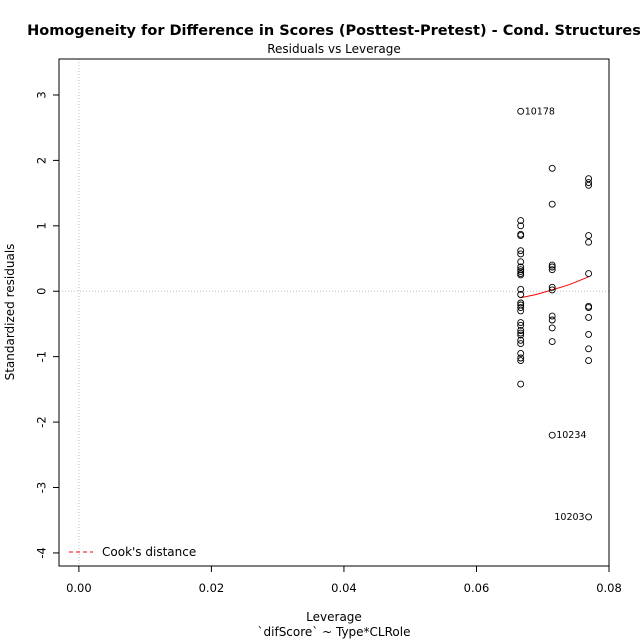 The image size is (640, 640). I want to click on x-tick-label: 0.08, so click(609, 588).